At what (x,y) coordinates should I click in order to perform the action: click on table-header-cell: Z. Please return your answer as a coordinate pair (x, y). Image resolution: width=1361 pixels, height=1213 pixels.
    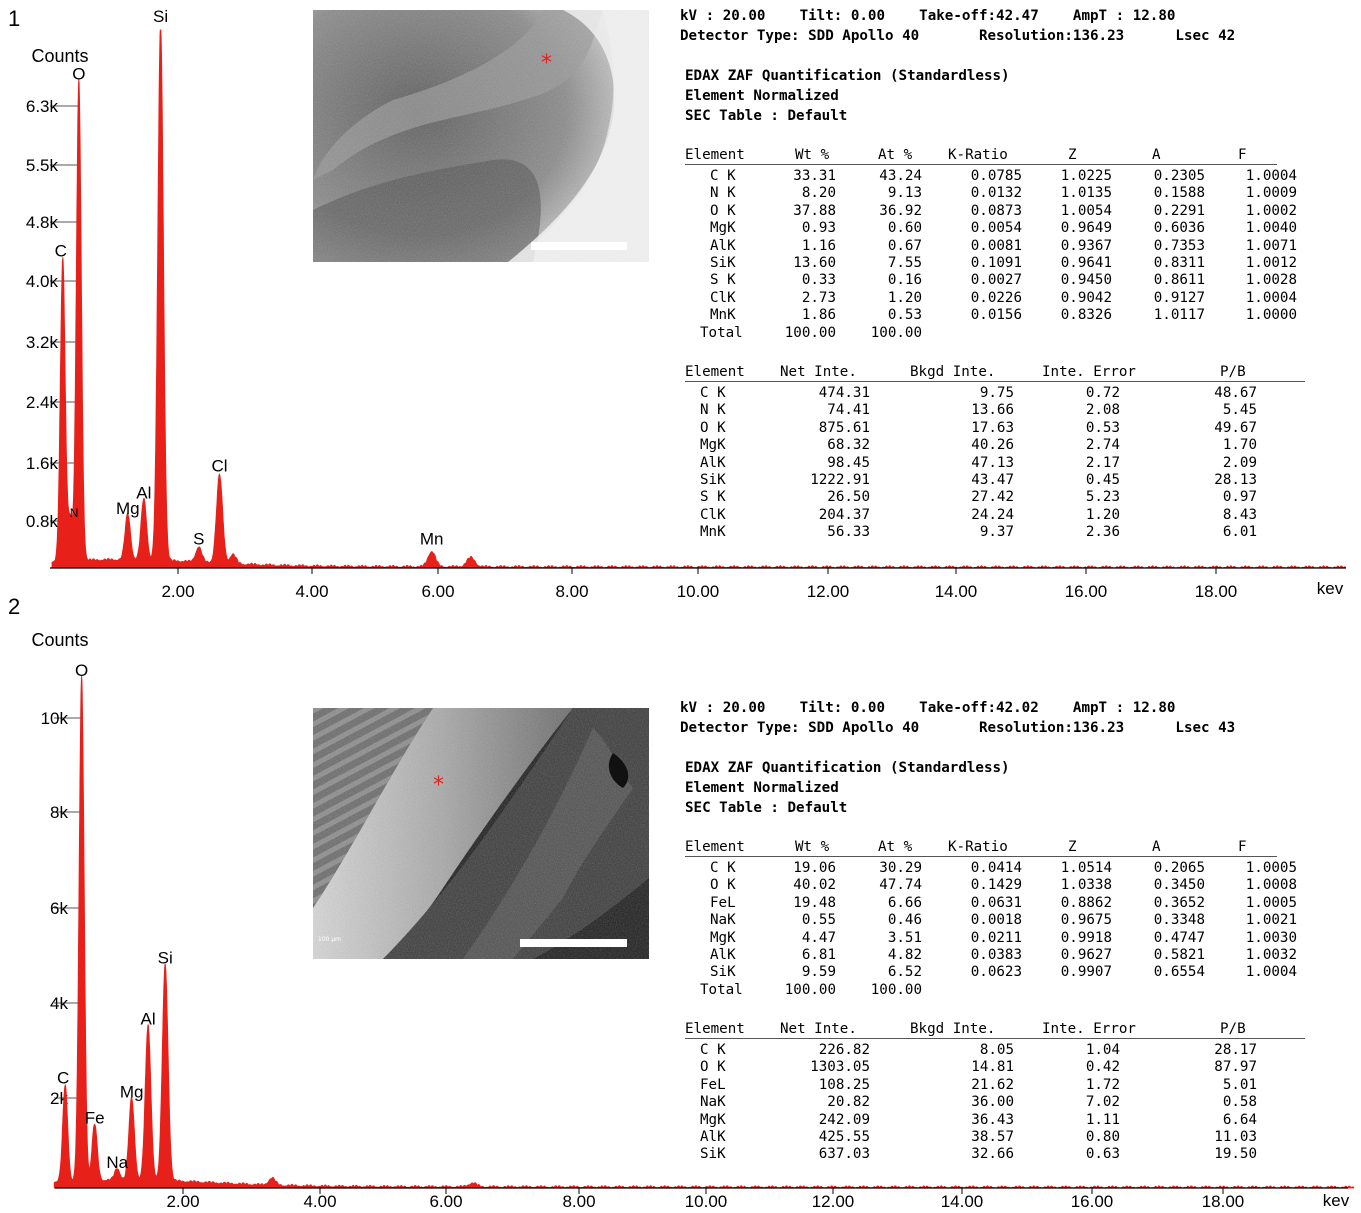
    Looking at the image, I should click on (1072, 155).